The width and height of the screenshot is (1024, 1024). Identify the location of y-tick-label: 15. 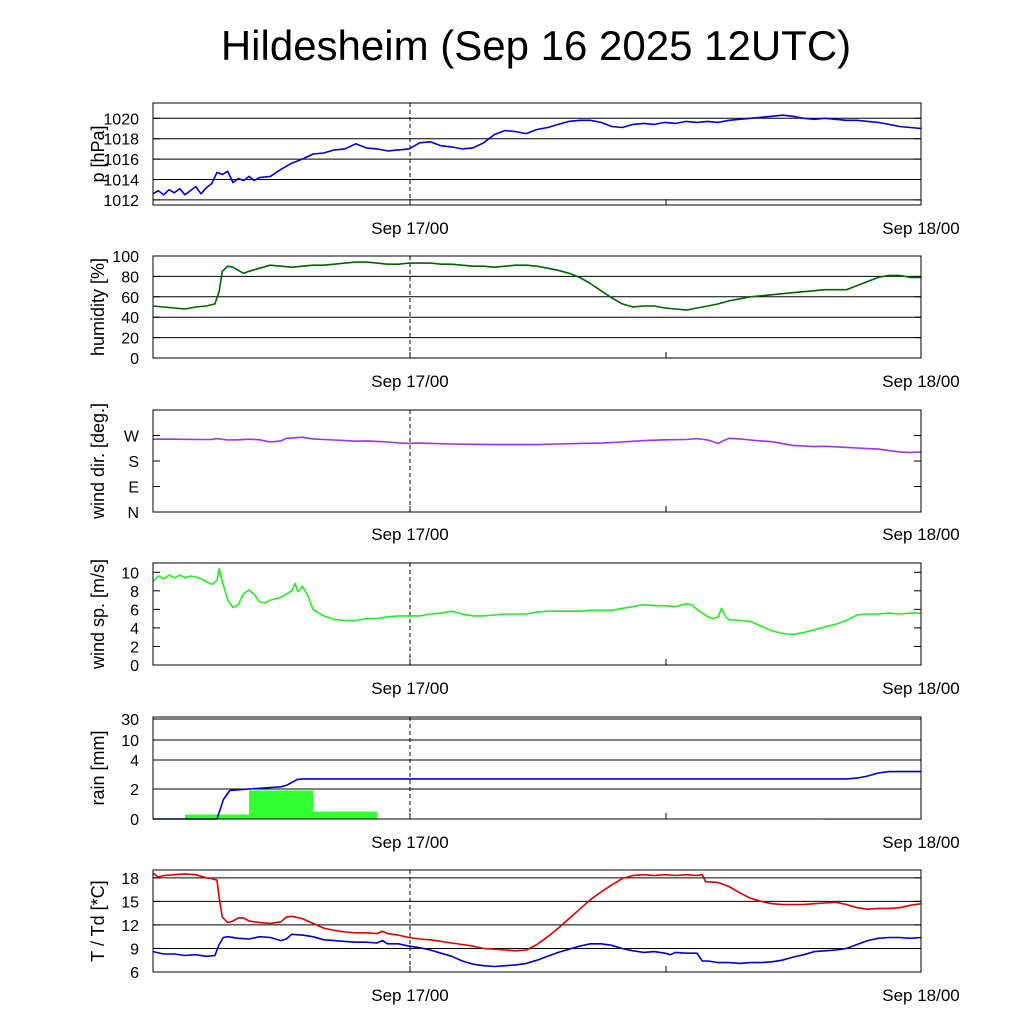
(130, 902).